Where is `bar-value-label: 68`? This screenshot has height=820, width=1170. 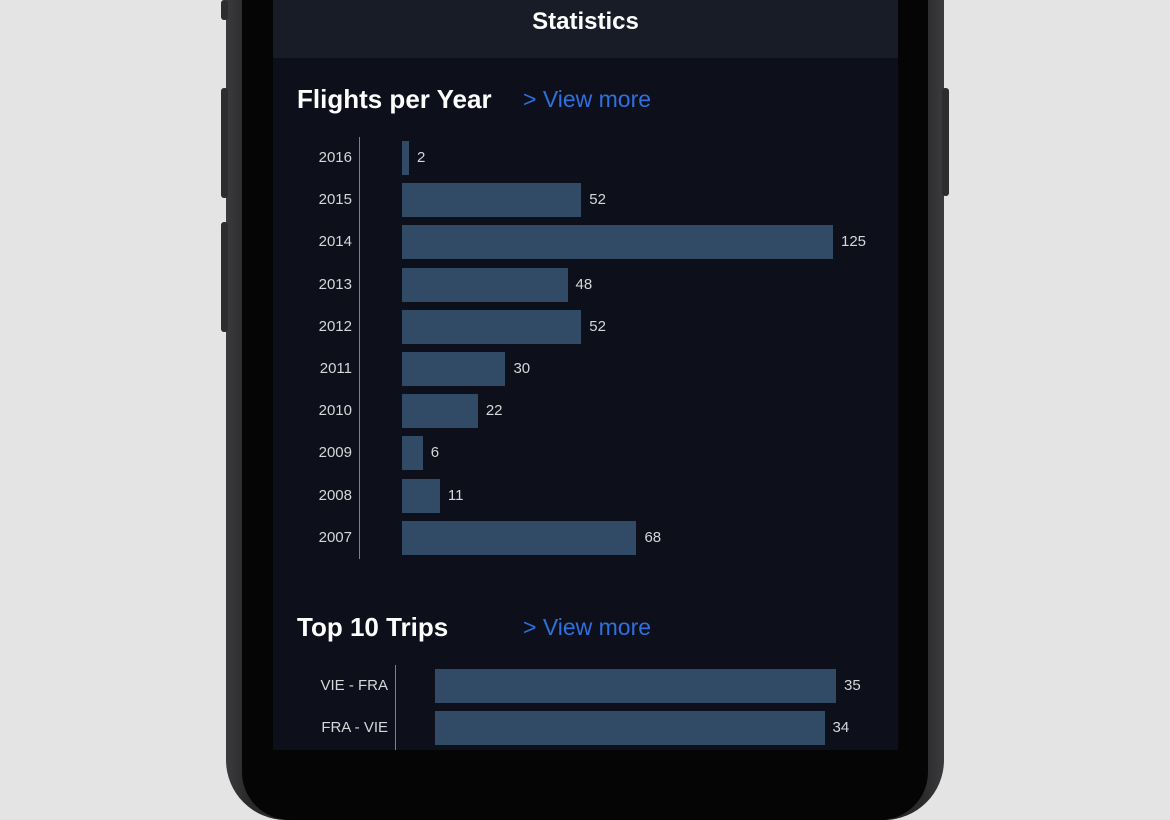 bar-value-label: 68 is located at coordinates (653, 537).